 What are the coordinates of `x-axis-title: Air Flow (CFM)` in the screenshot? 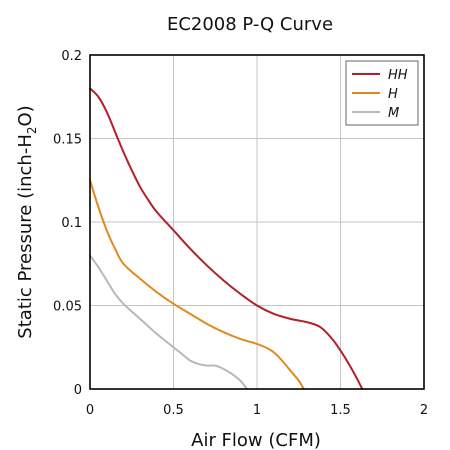 It's located at (256, 440).